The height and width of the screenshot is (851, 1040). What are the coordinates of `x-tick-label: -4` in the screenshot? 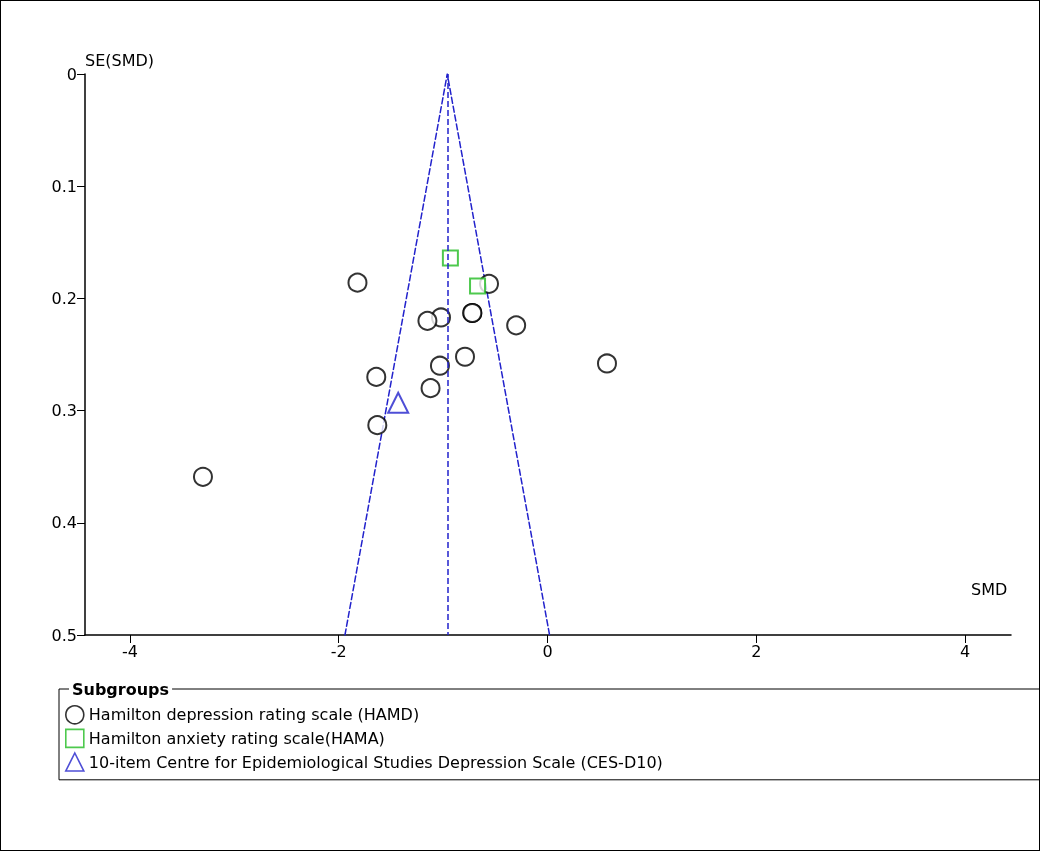 It's located at (129, 651).